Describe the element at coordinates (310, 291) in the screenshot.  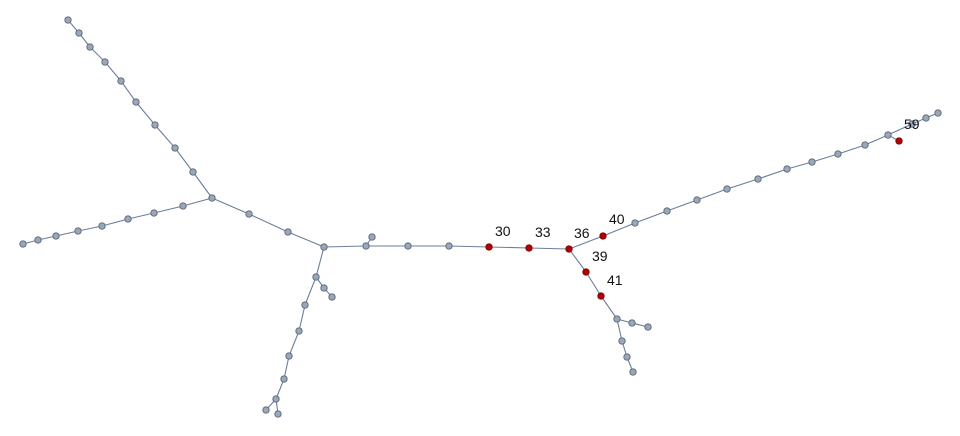
I see `edge-d1-d4` at that location.